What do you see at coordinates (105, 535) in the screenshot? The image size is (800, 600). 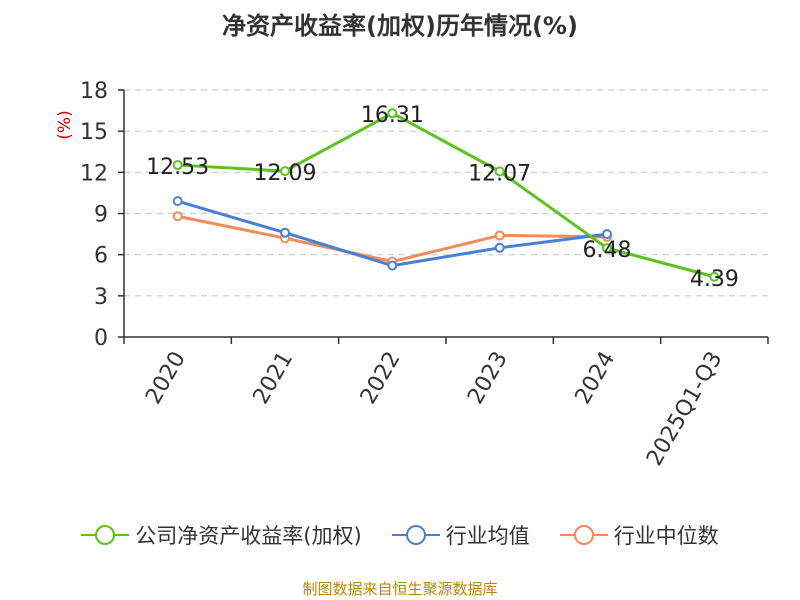 I see `legend-swatch-company` at bounding box center [105, 535].